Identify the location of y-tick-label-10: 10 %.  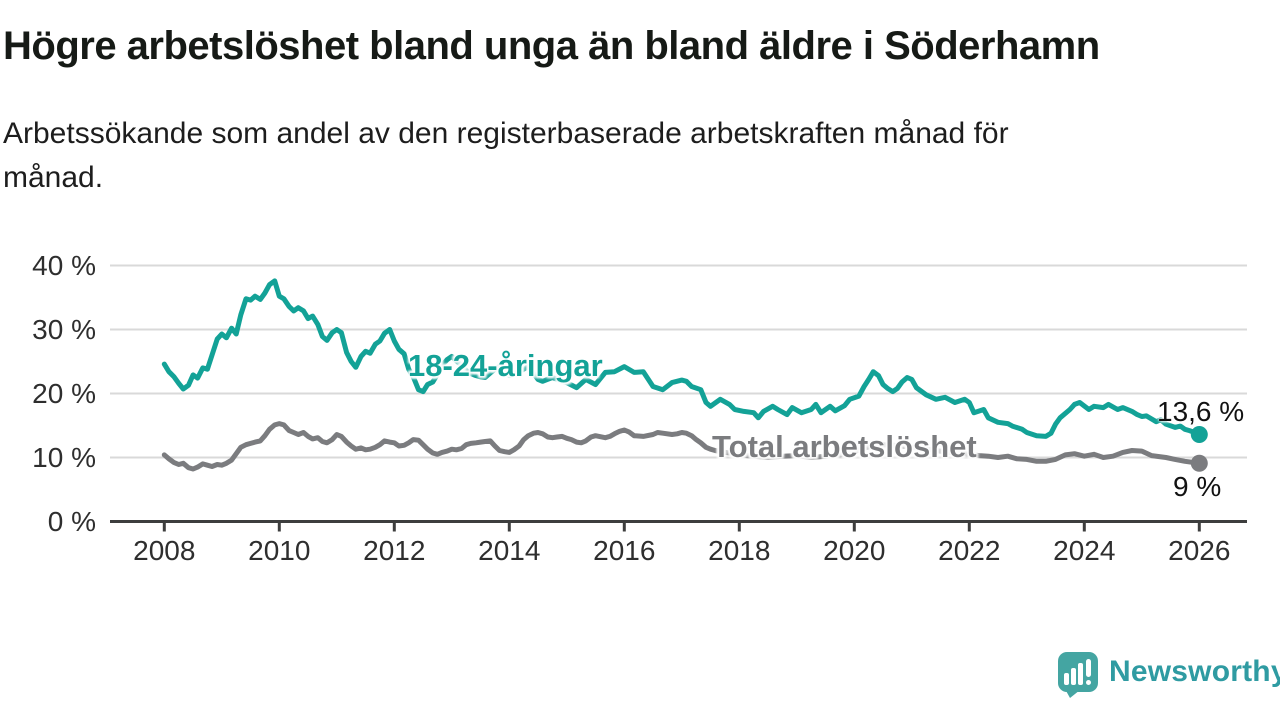
(64, 457).